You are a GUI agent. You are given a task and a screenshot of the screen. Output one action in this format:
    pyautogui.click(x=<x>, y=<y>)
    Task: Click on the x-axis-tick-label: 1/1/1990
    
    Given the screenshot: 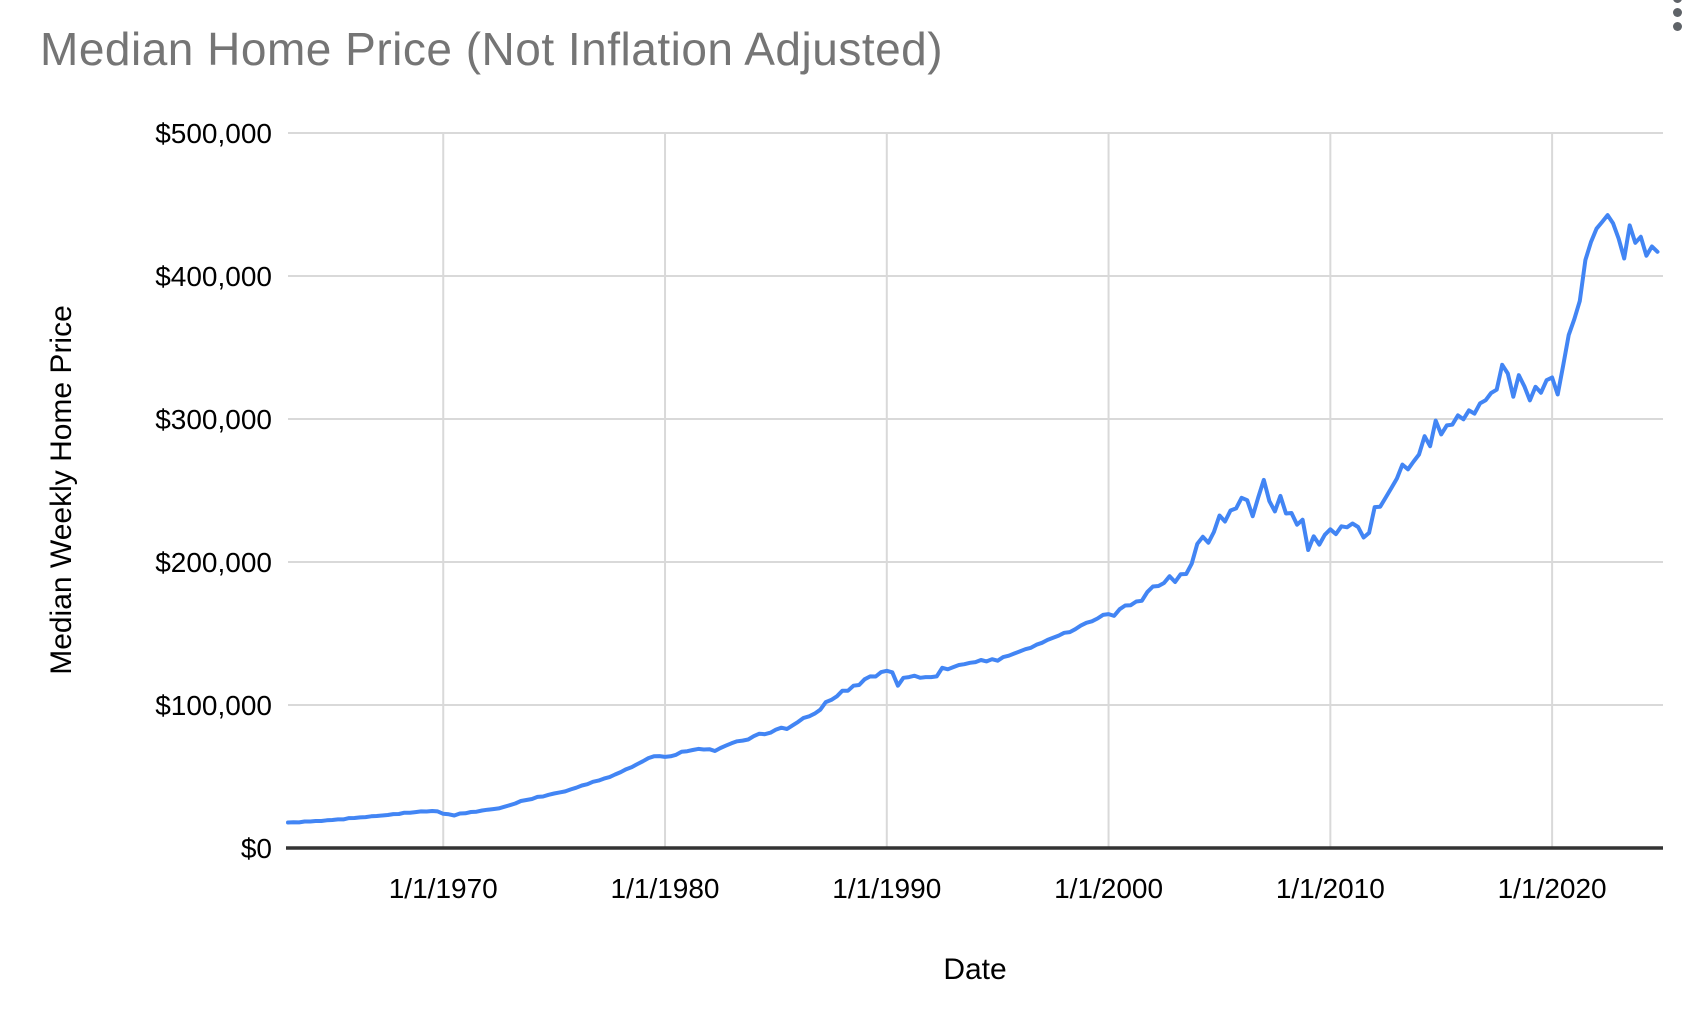 What is the action you would take?
    pyautogui.click(x=886, y=888)
    